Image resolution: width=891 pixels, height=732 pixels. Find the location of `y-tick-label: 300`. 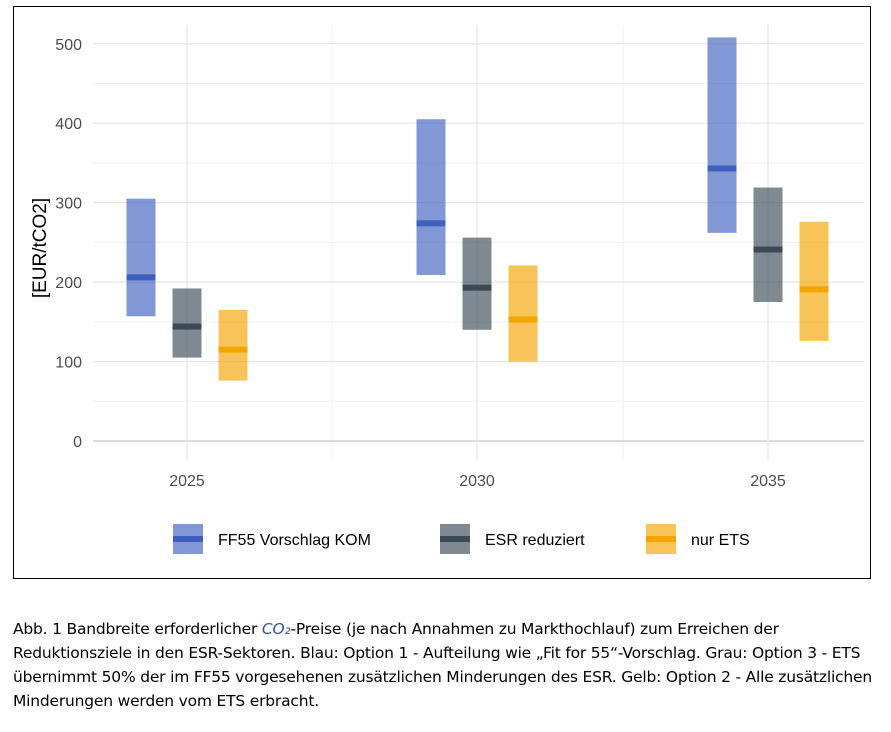

y-tick-label: 300 is located at coordinates (68, 204).